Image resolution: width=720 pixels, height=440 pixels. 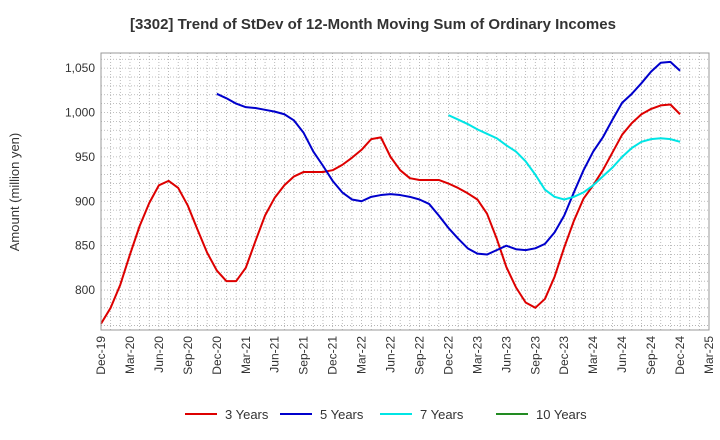 I want to click on y-axis-label: Amount (million yen), so click(x=14, y=192).